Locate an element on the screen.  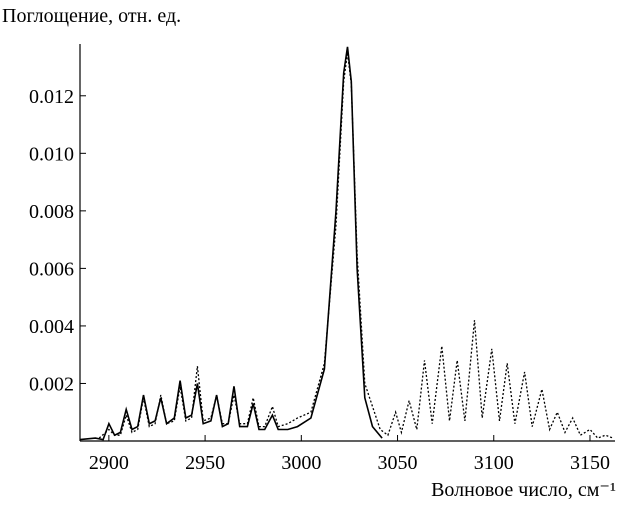
x-tick-label: 2900 is located at coordinates (109, 463).